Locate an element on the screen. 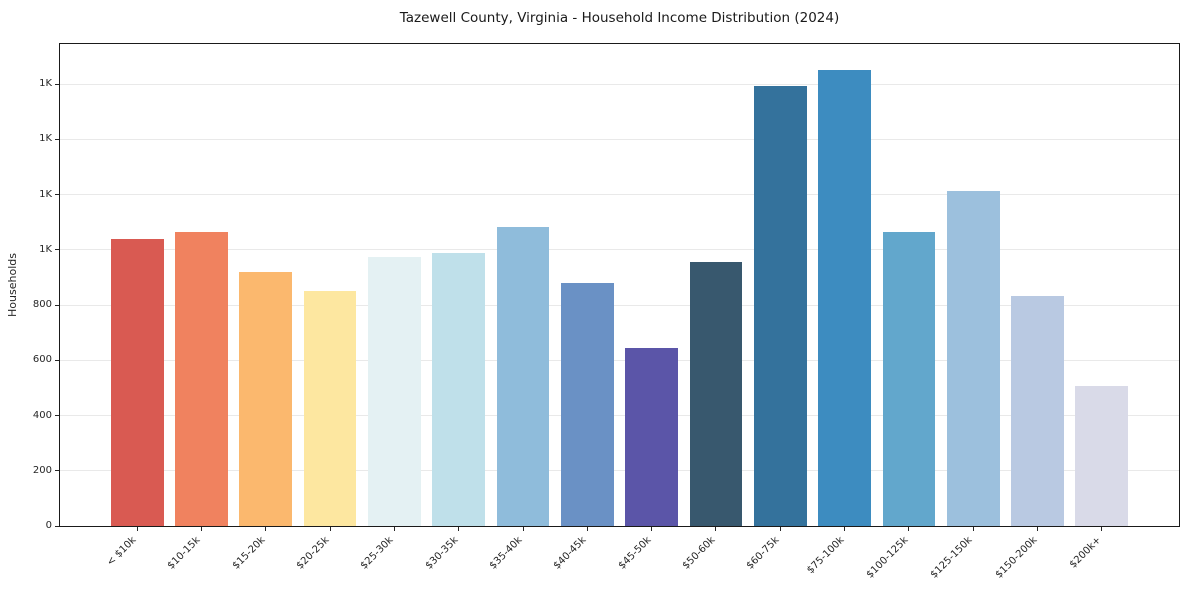 The width and height of the screenshot is (1189, 590). y-tick-label: 400 is located at coordinates (42, 415).